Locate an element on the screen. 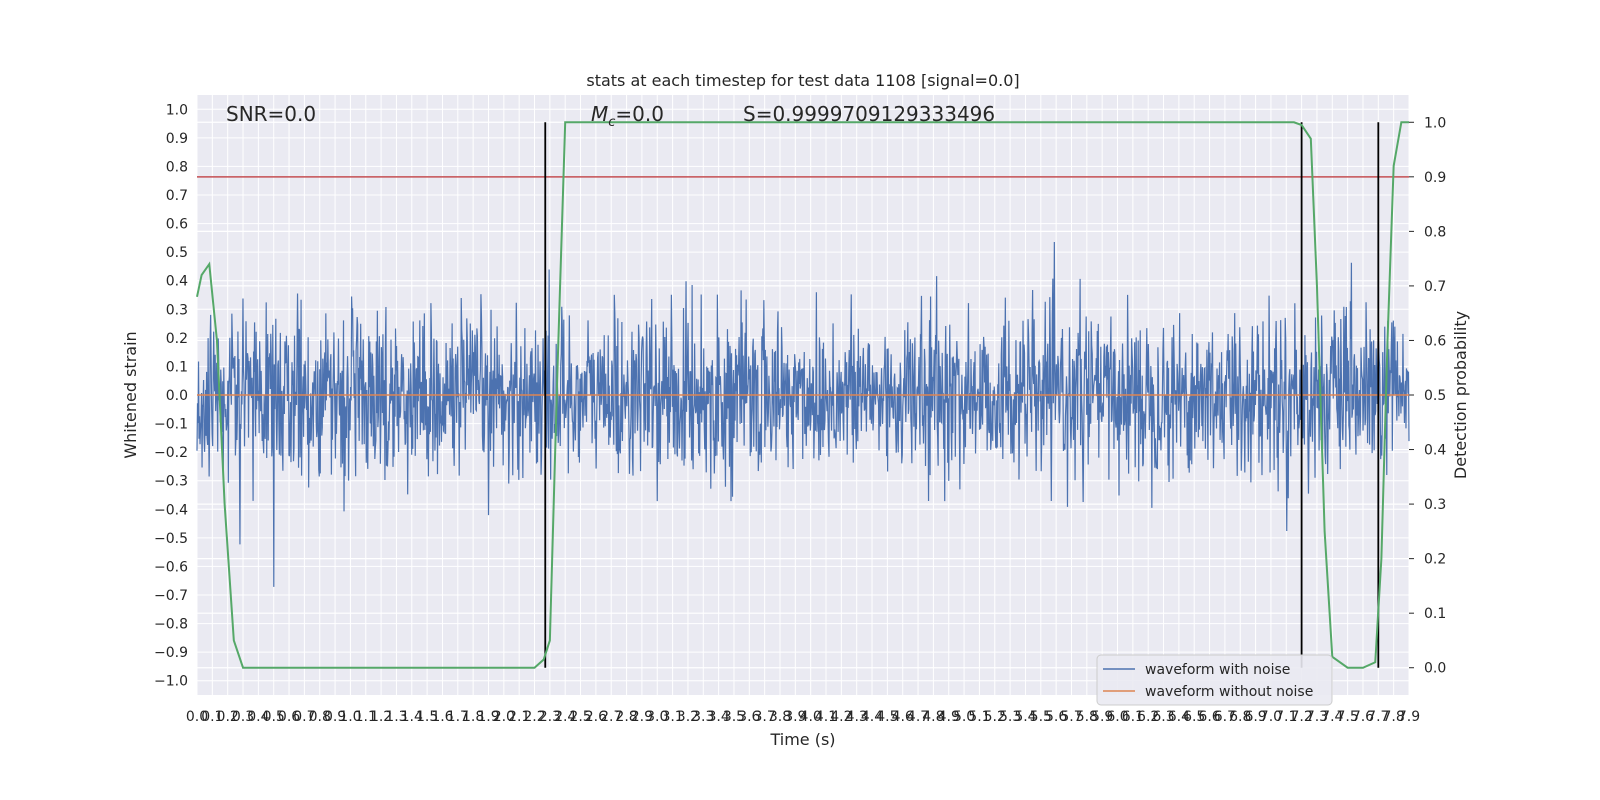 This screenshot has height=800, width=1600. x-tick-label: 6.1 is located at coordinates (1133, 717).